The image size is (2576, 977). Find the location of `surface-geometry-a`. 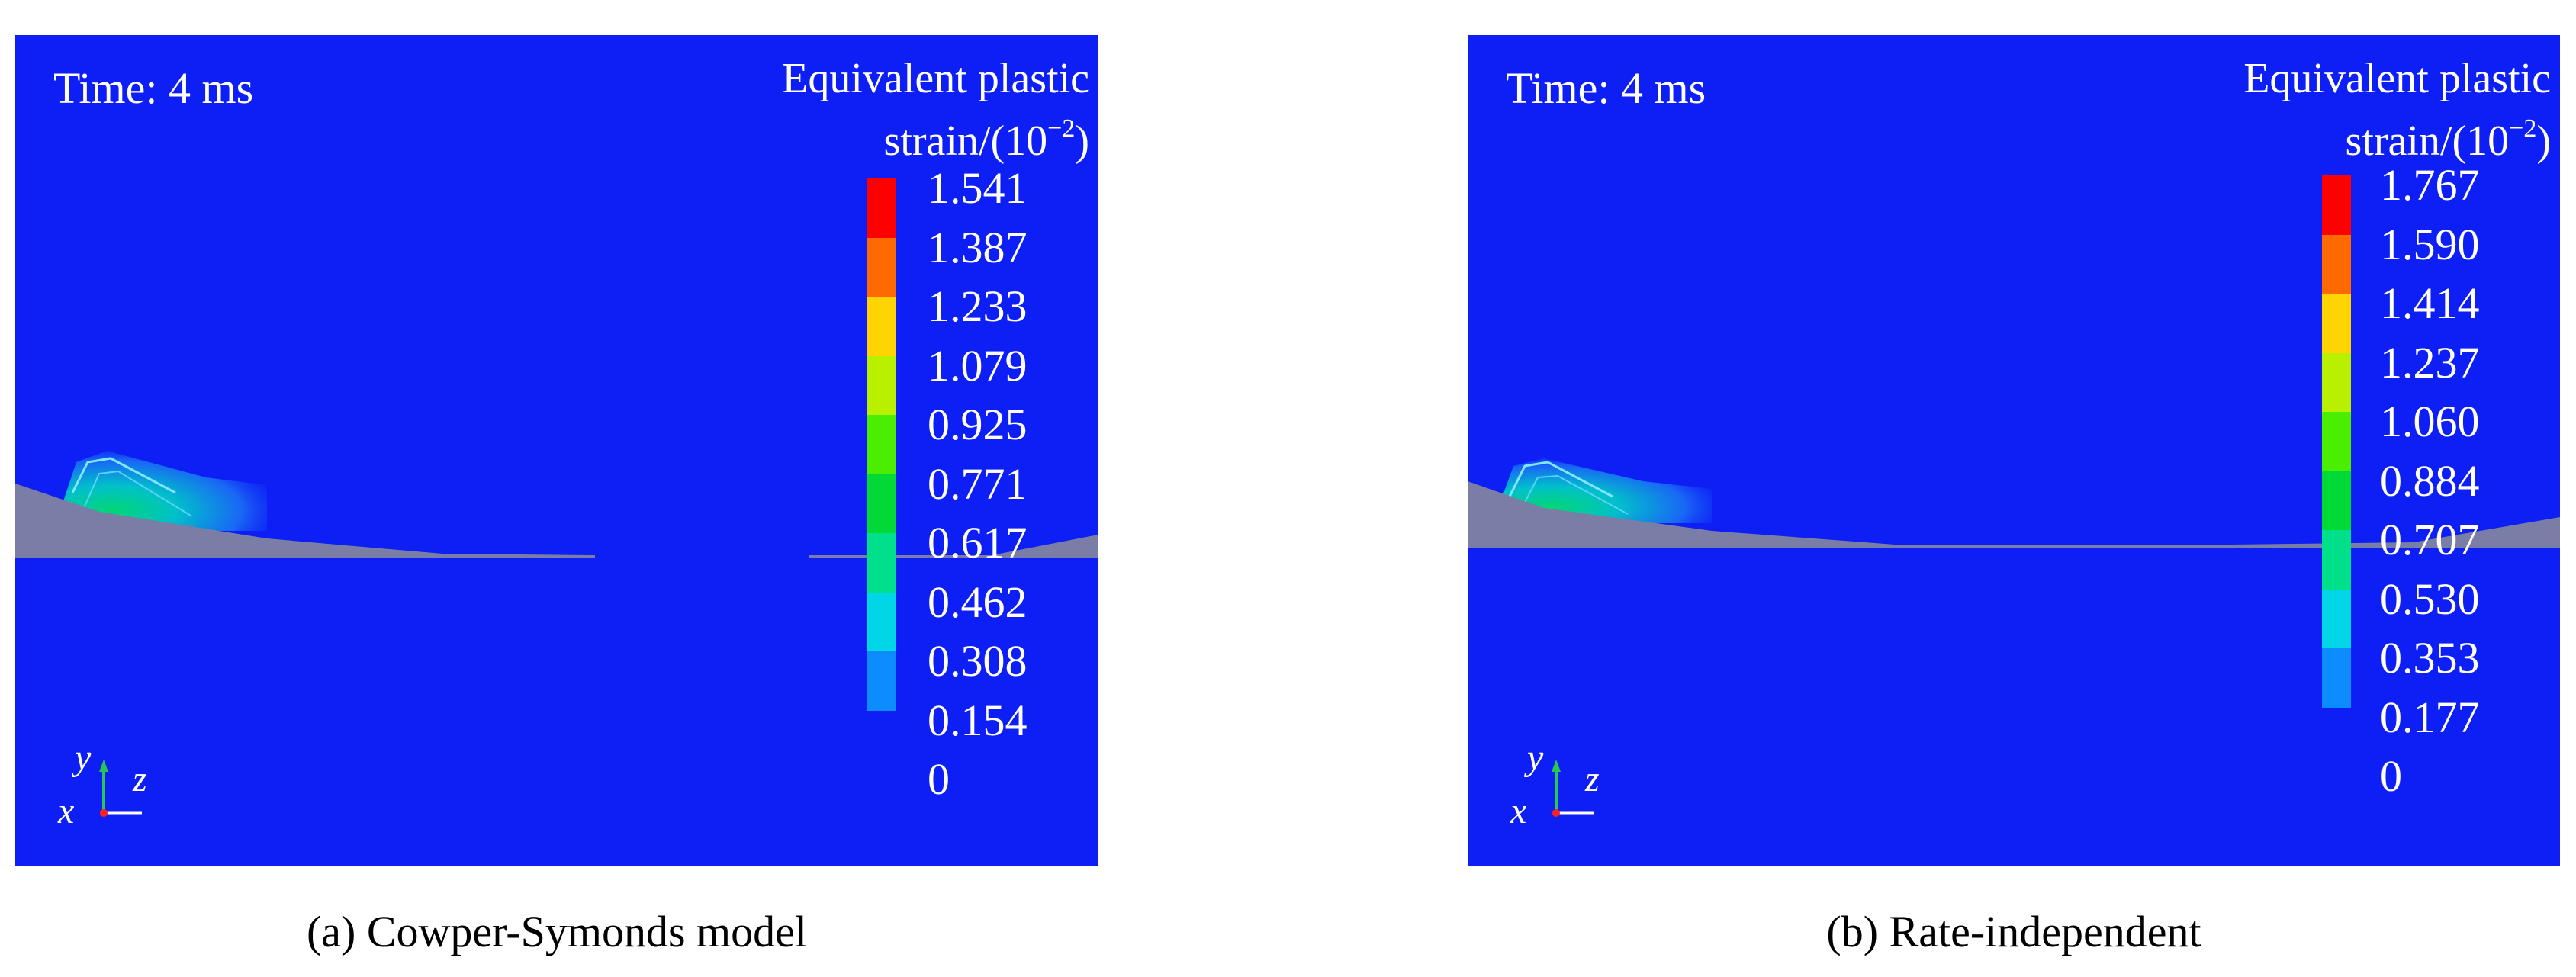

surface-geometry-a is located at coordinates (305, 521).